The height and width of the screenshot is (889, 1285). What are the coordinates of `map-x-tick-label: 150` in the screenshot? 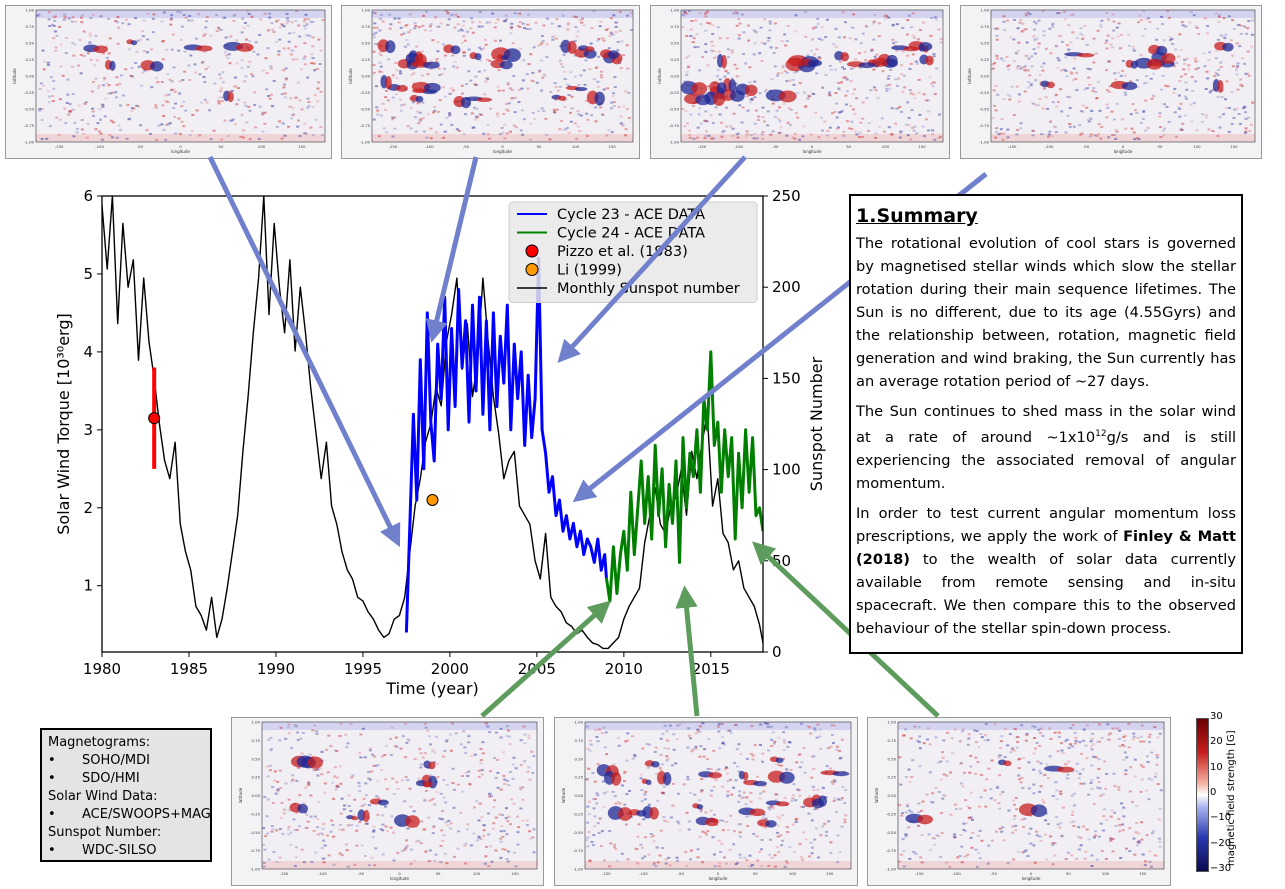 It's located at (922, 146).